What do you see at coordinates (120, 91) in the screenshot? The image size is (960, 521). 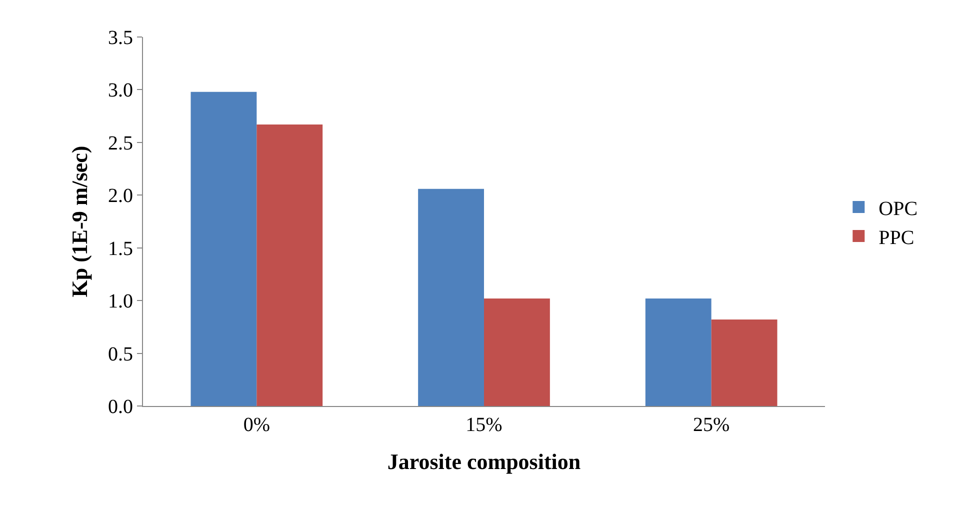 I see `y-tick-label: 3.0` at bounding box center [120, 91].